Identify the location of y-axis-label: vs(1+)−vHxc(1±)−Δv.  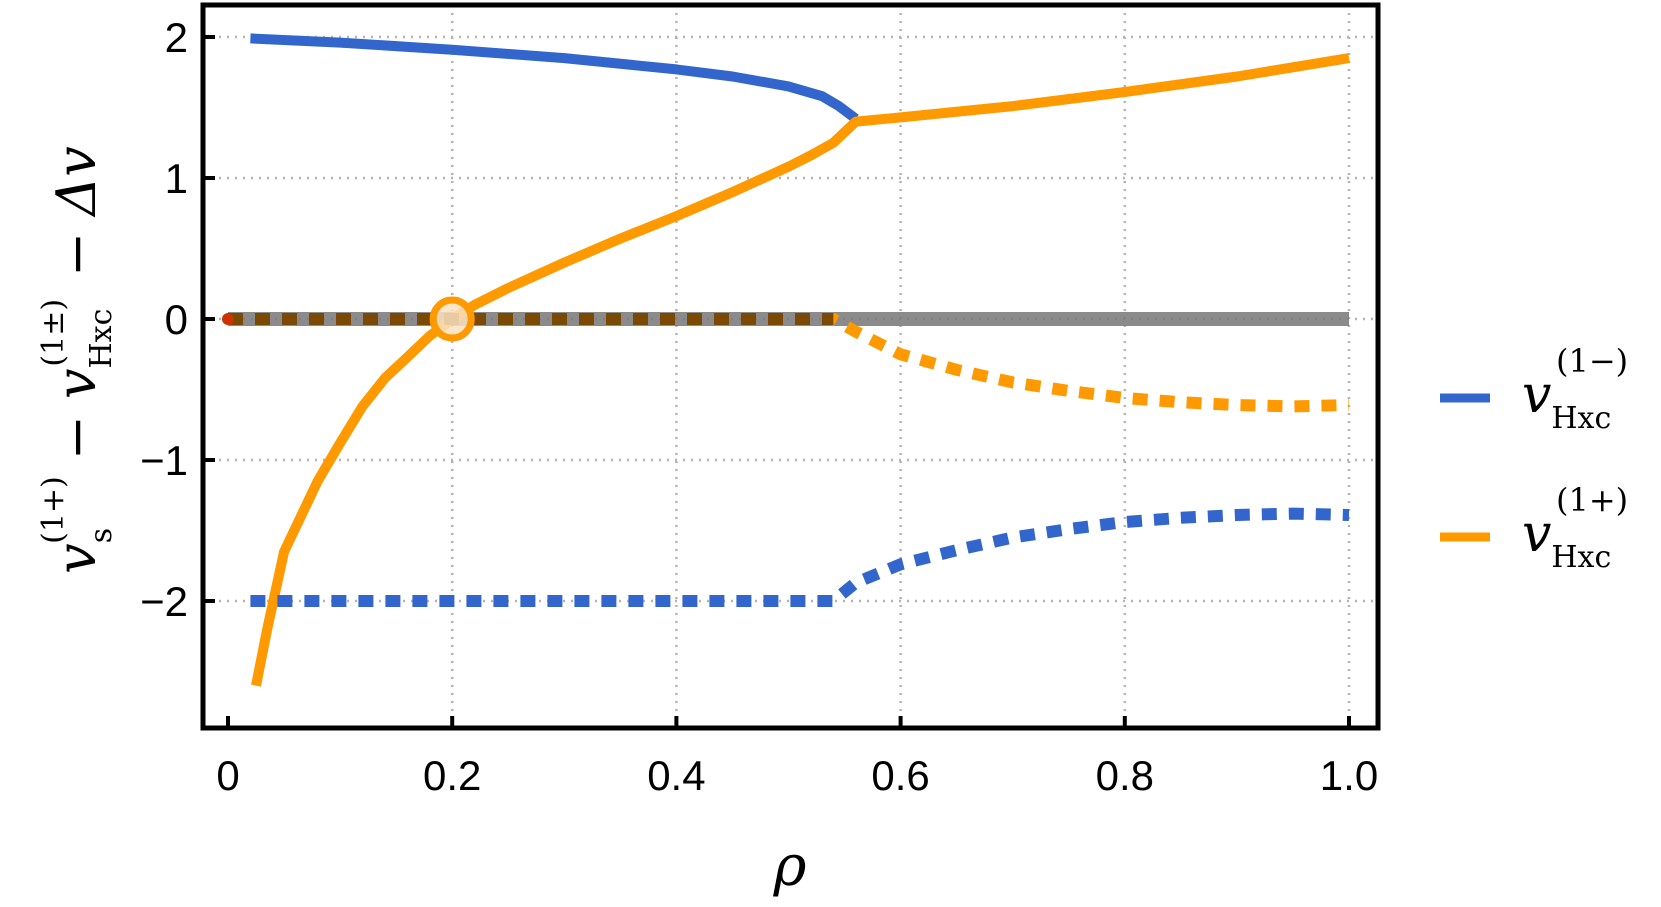
(77, 360).